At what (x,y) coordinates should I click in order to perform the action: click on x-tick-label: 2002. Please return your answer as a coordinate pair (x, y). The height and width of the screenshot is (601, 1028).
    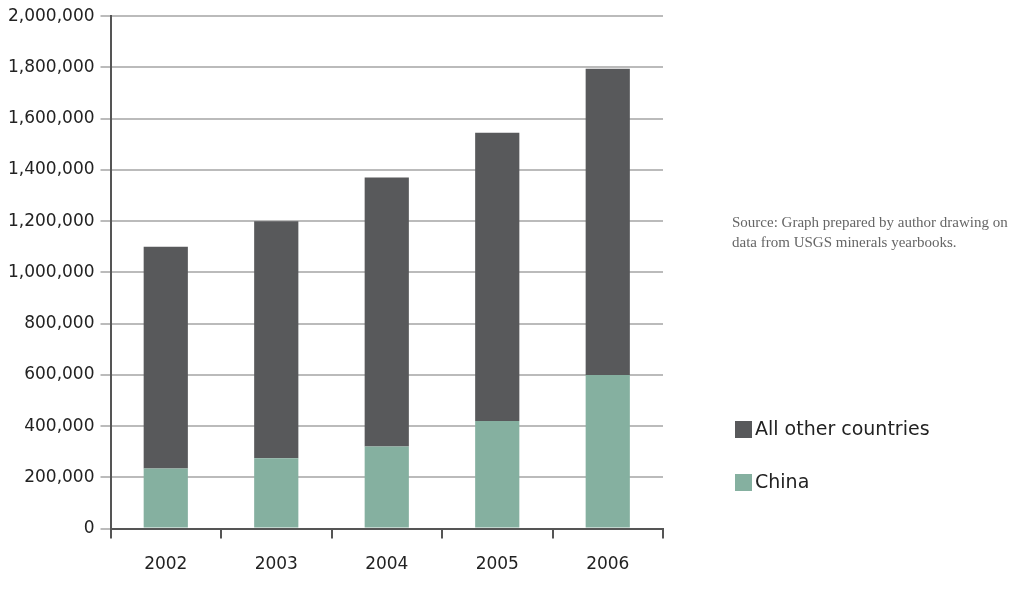
    Looking at the image, I should click on (166, 563).